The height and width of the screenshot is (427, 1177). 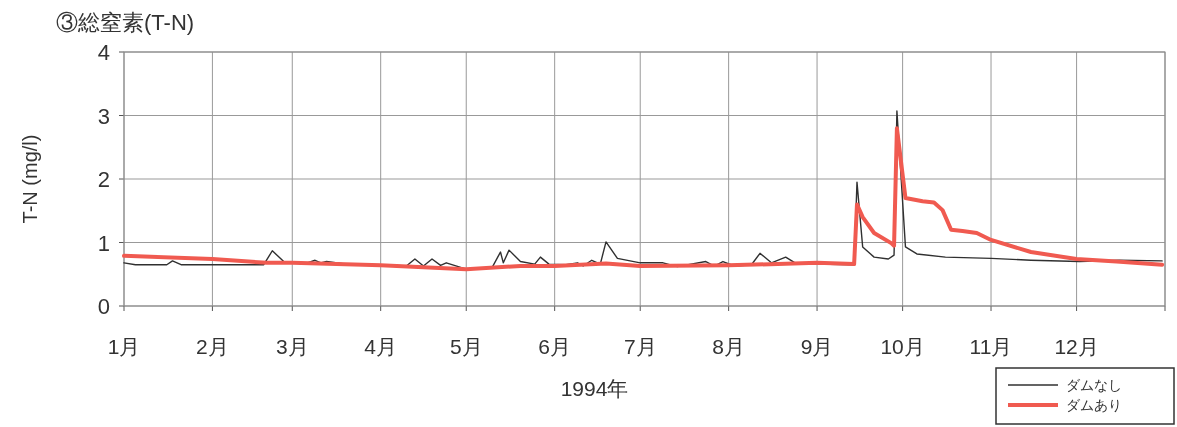 I want to click on x-tick-label: 7月, so click(x=640, y=346).